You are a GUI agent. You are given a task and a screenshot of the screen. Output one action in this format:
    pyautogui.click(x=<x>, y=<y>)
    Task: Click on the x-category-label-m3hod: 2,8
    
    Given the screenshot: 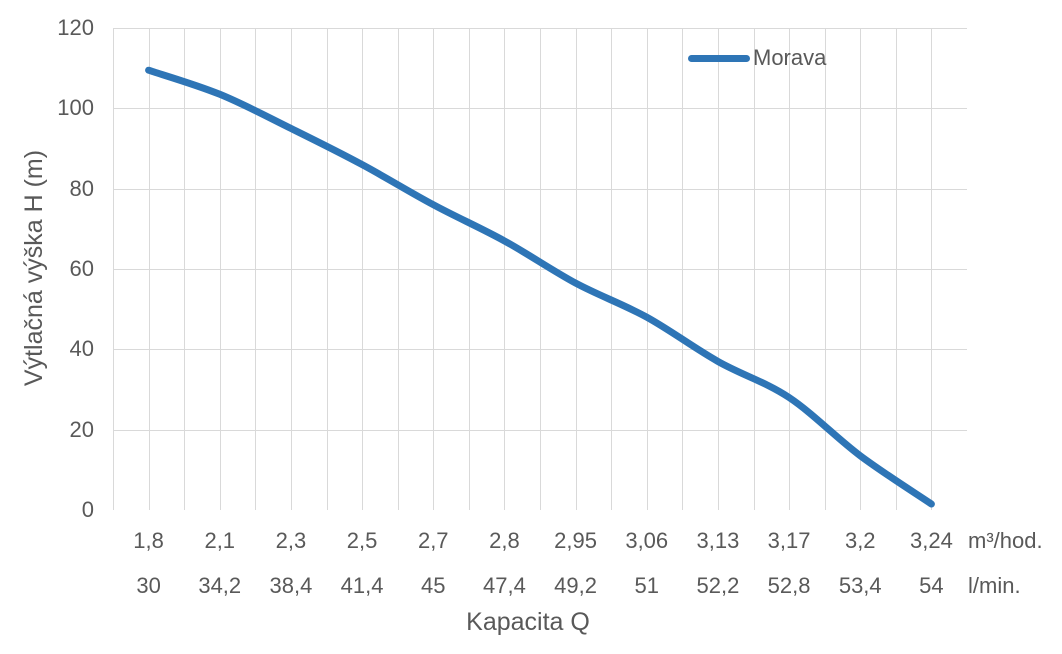 What is the action you would take?
    pyautogui.click(x=504, y=540)
    